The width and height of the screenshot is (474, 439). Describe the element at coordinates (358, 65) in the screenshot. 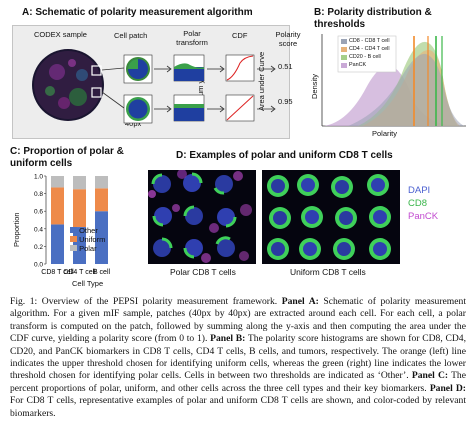

I see `legend-panck: PanCK` at that location.